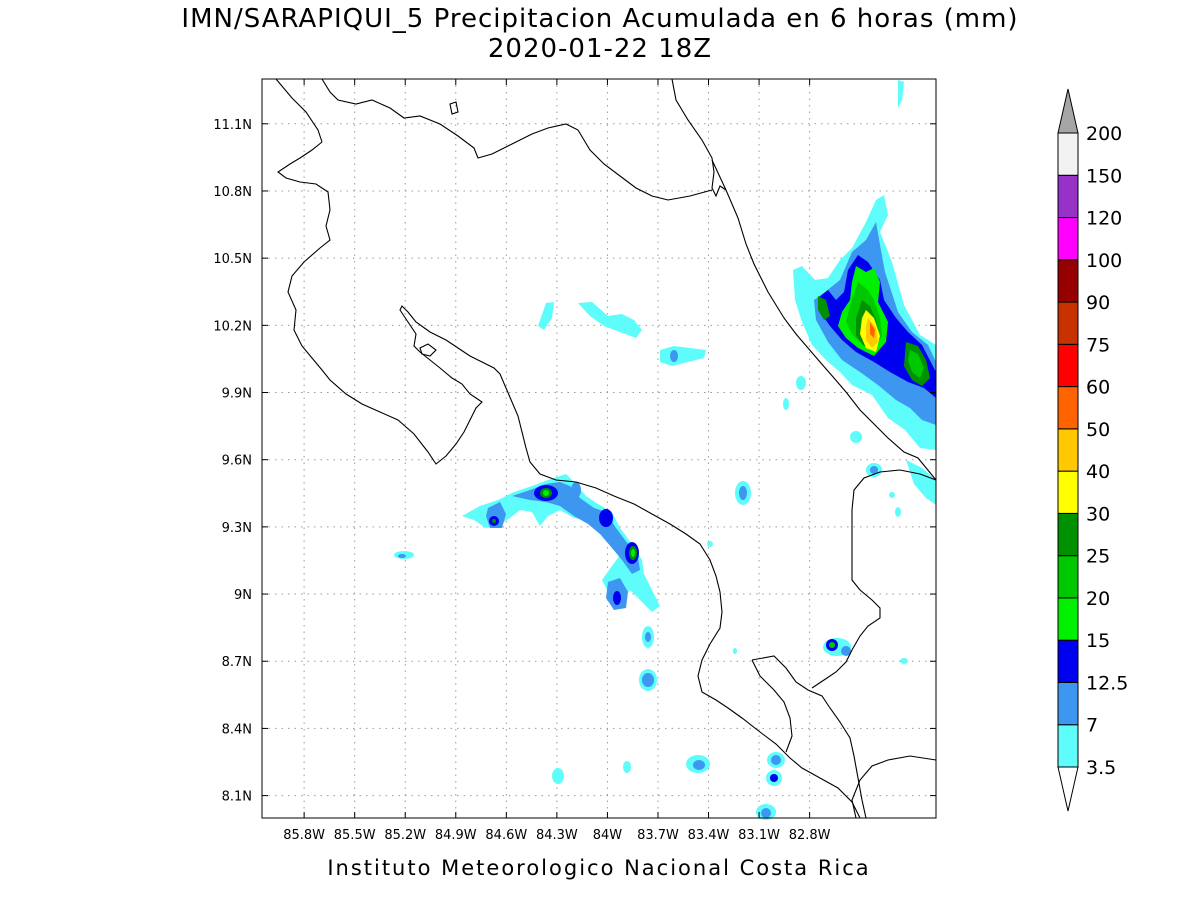 Image resolution: width=1200 pixels, height=900 pixels. I want to click on golfo-dulce-shore, so click(772, 706).